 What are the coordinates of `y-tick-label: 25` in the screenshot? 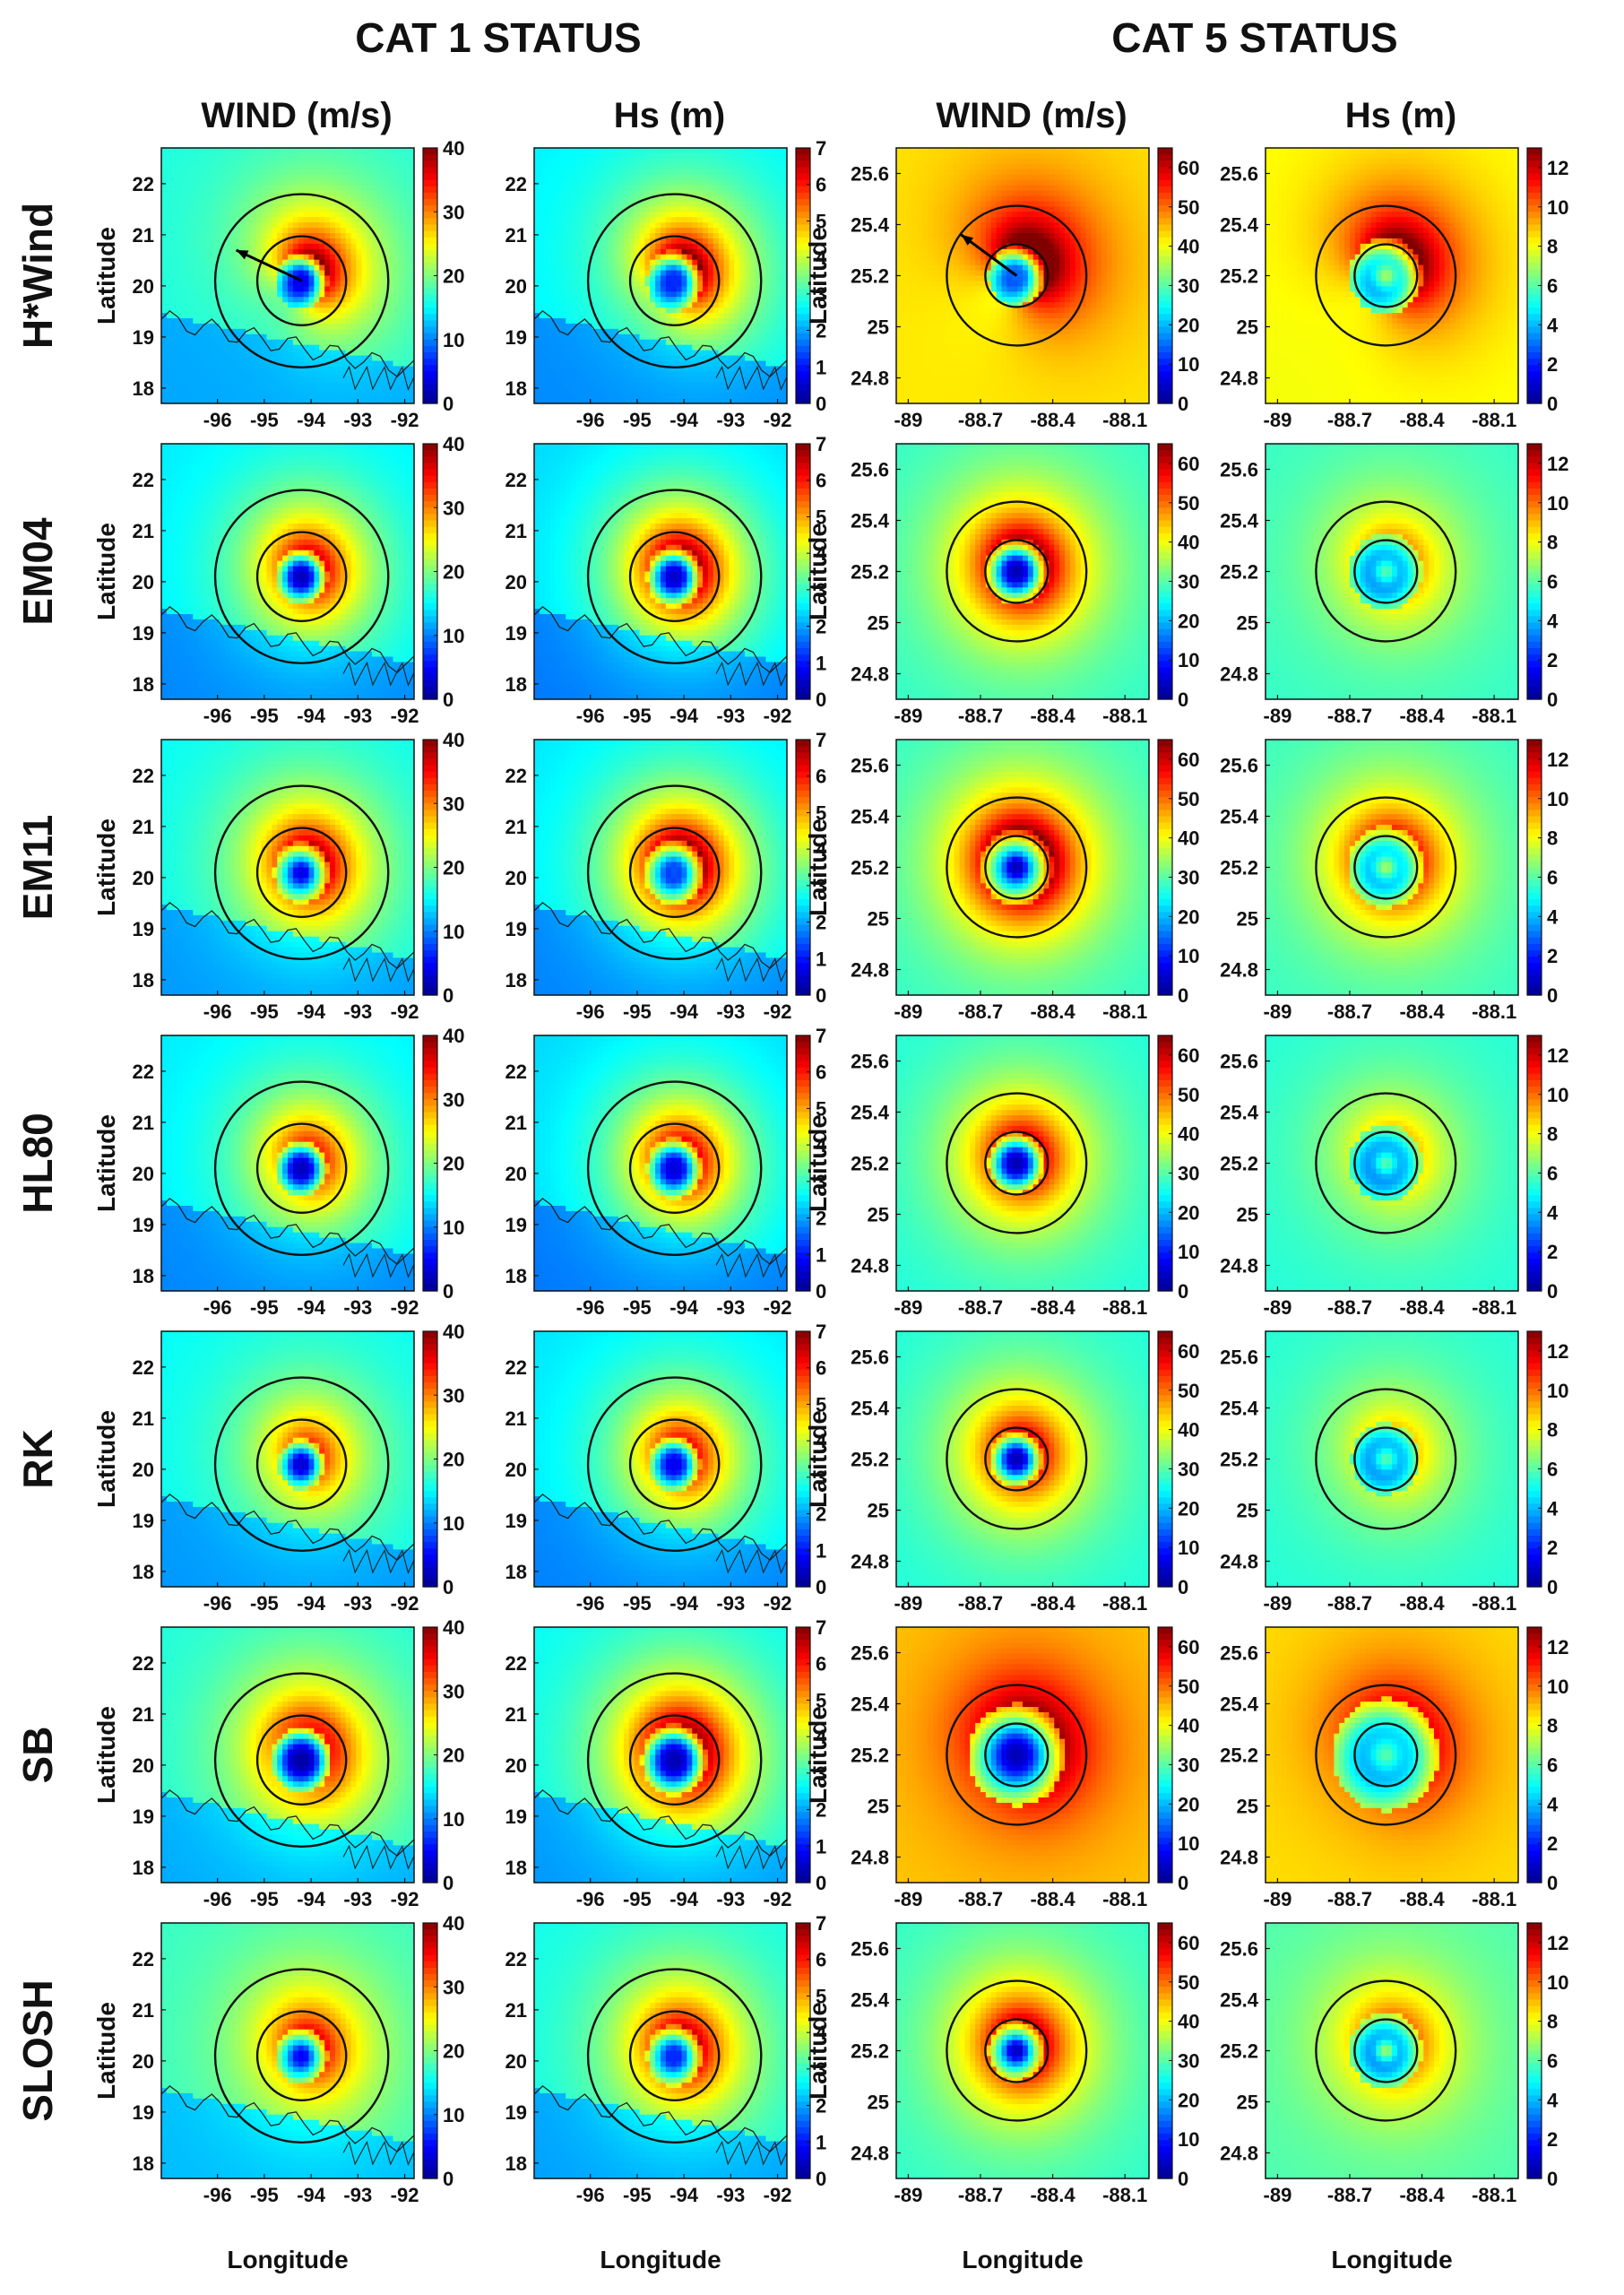 It's located at (878, 1807).